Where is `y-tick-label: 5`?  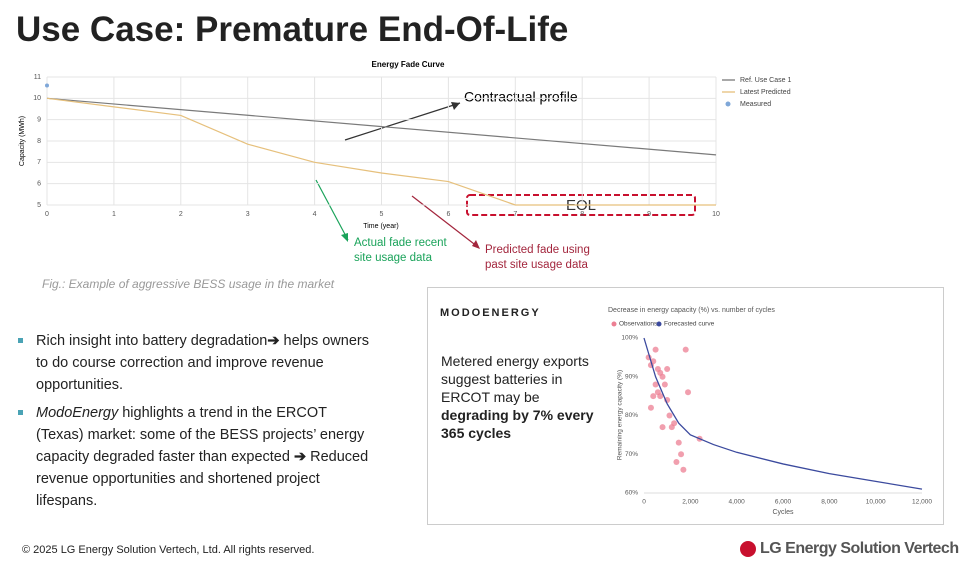
y-tick-label: 5 is located at coordinates (39, 205).